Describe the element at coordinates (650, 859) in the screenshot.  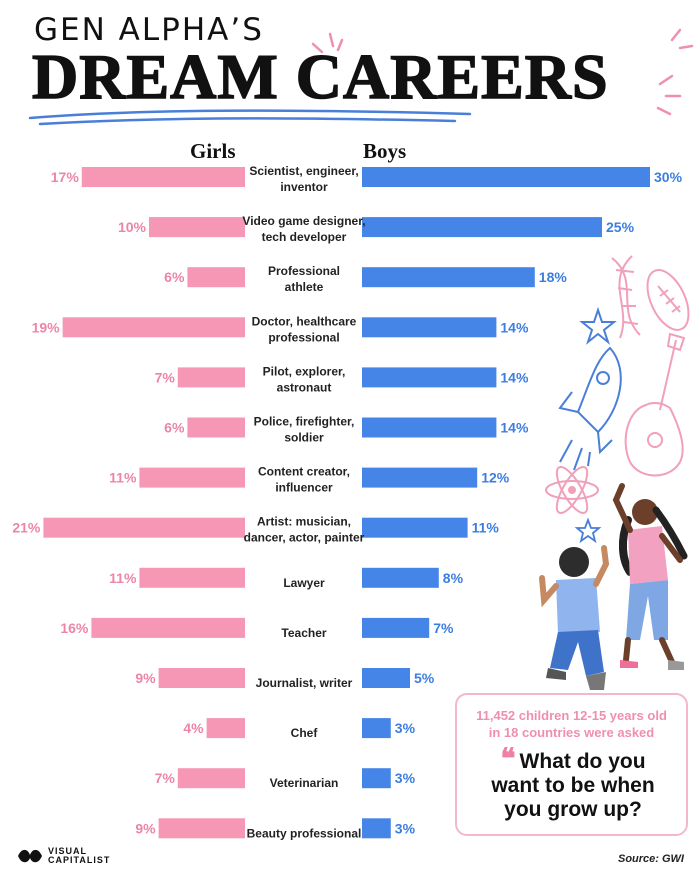
I see `source-note: Source: GWI` at that location.